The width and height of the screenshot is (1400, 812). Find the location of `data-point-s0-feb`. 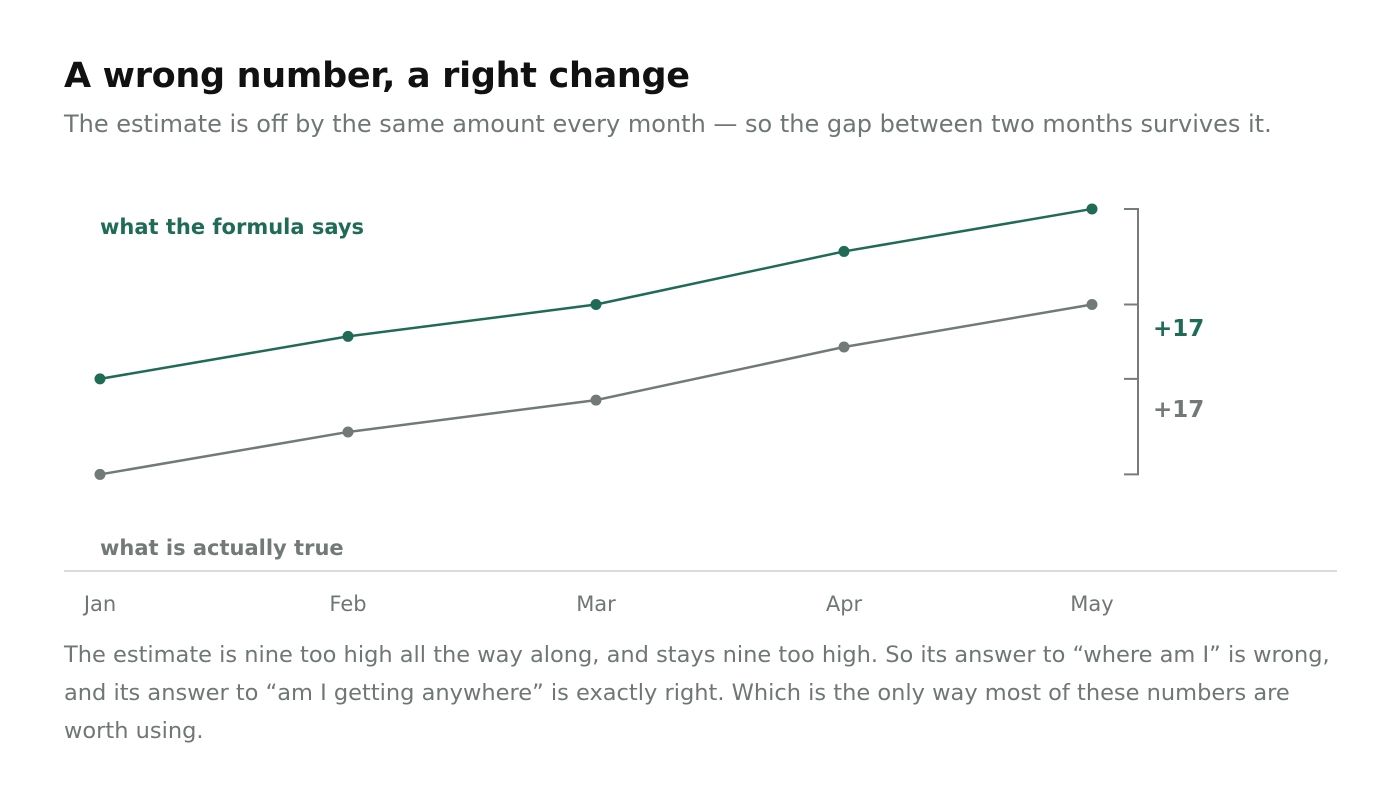

data-point-s0-feb is located at coordinates (348, 336).